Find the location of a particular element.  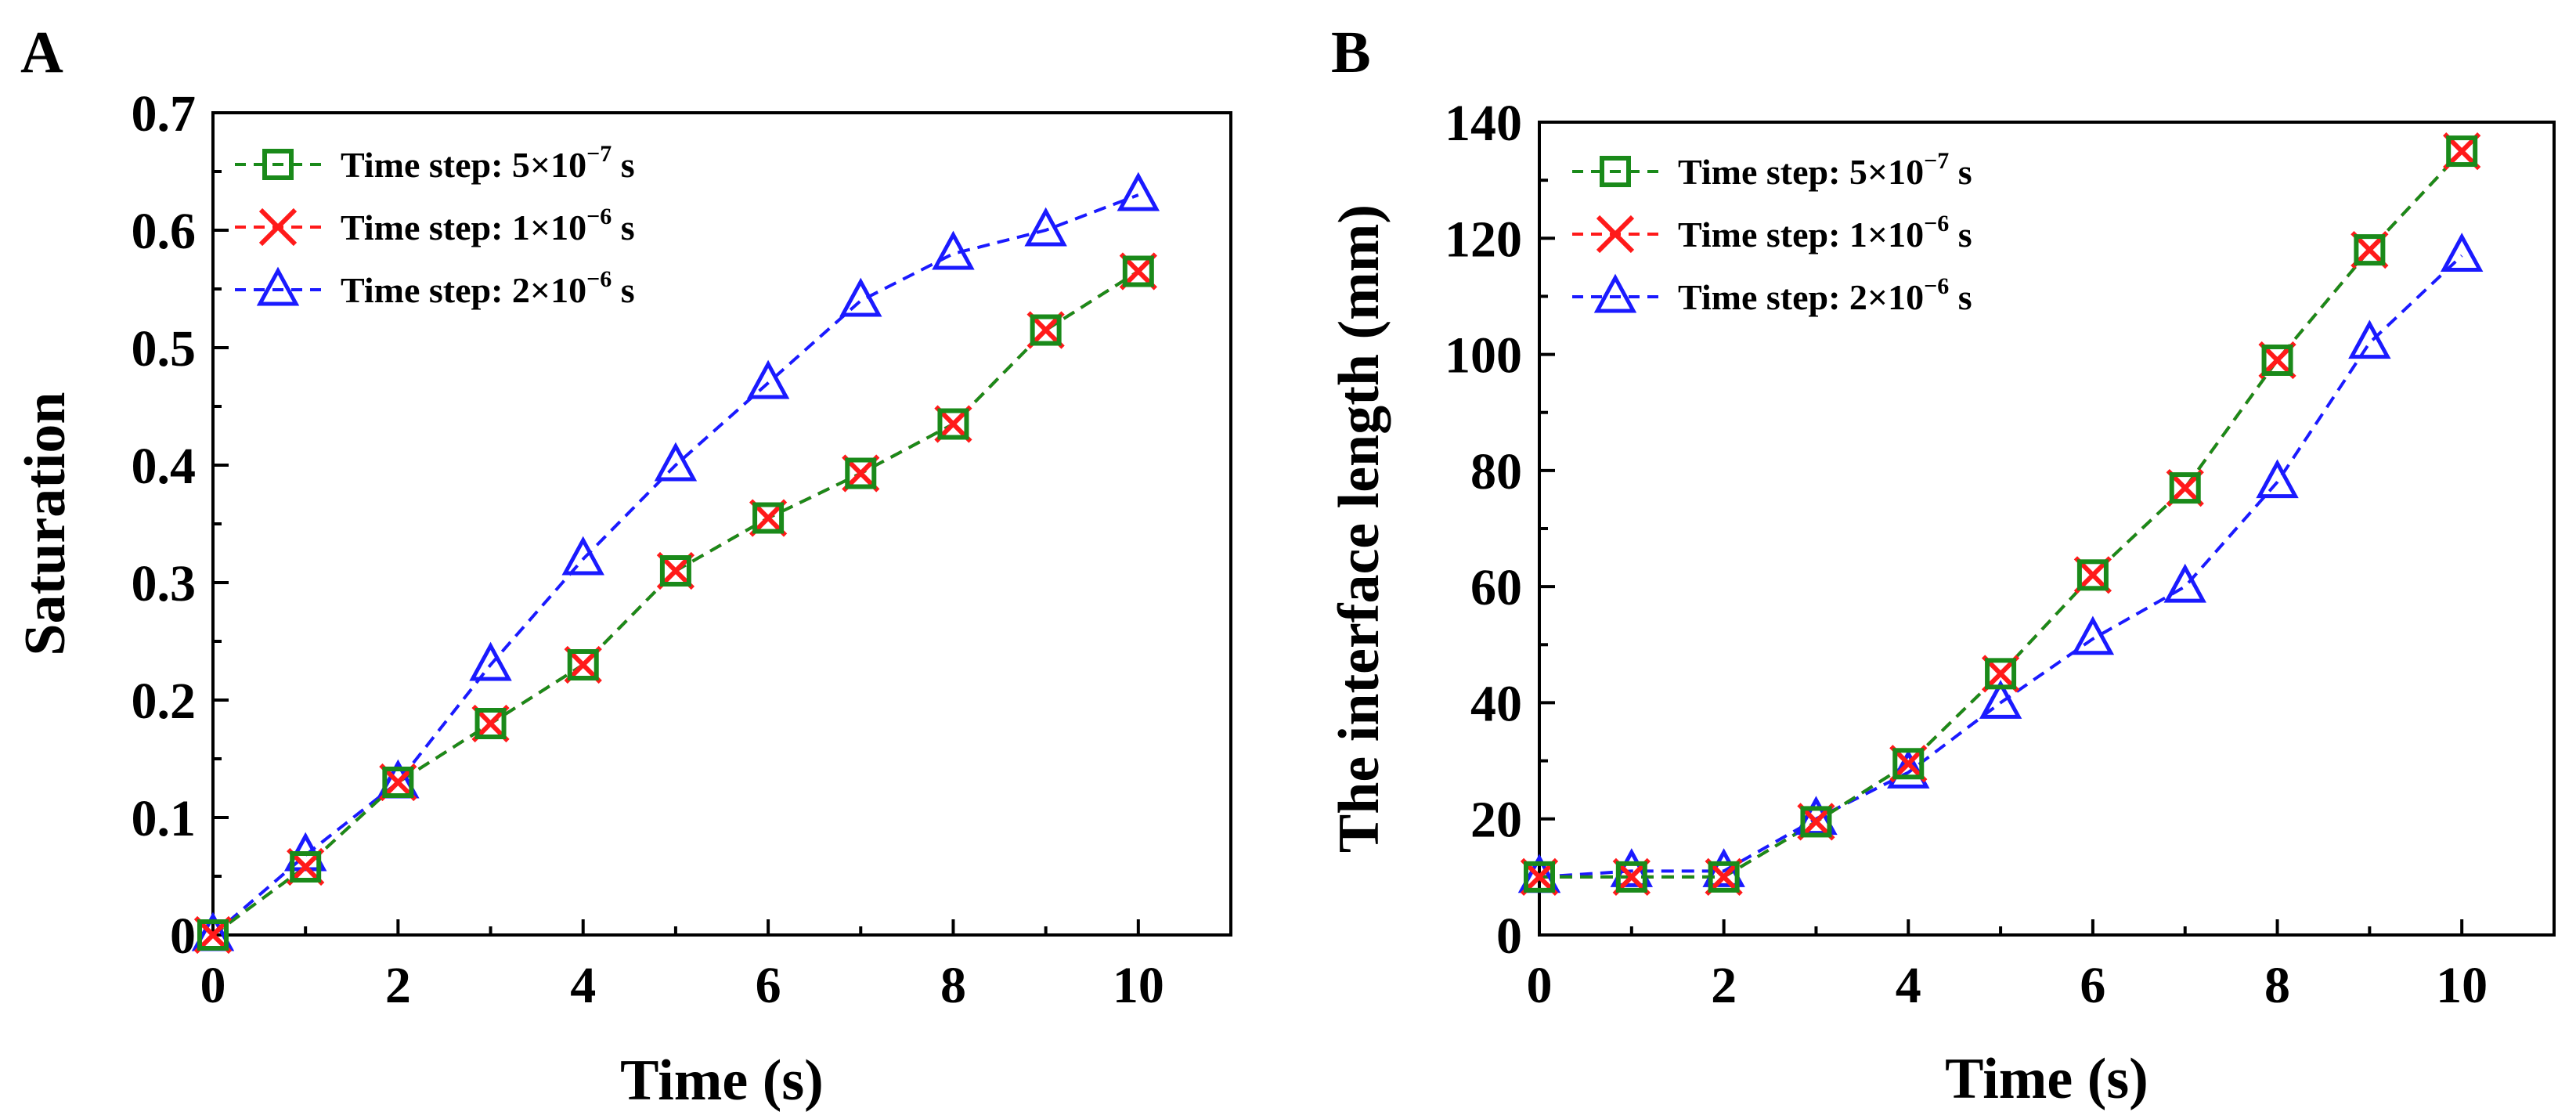

panel-a-y-tick-label: 0.6 is located at coordinates (164, 232).